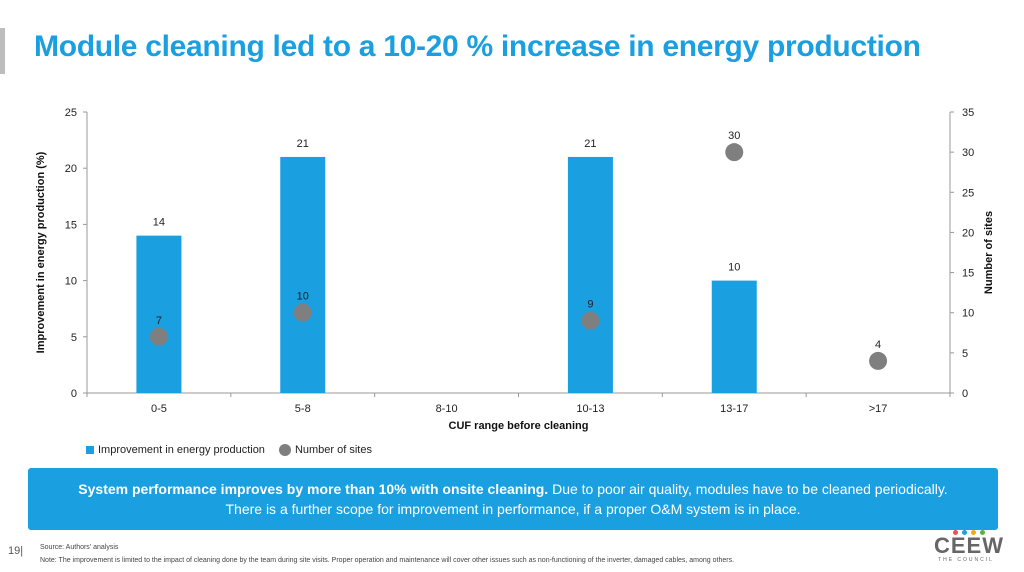 The width and height of the screenshot is (1024, 572). Describe the element at coordinates (968, 233) in the screenshot. I see `y-tick-label-right: 20` at that location.